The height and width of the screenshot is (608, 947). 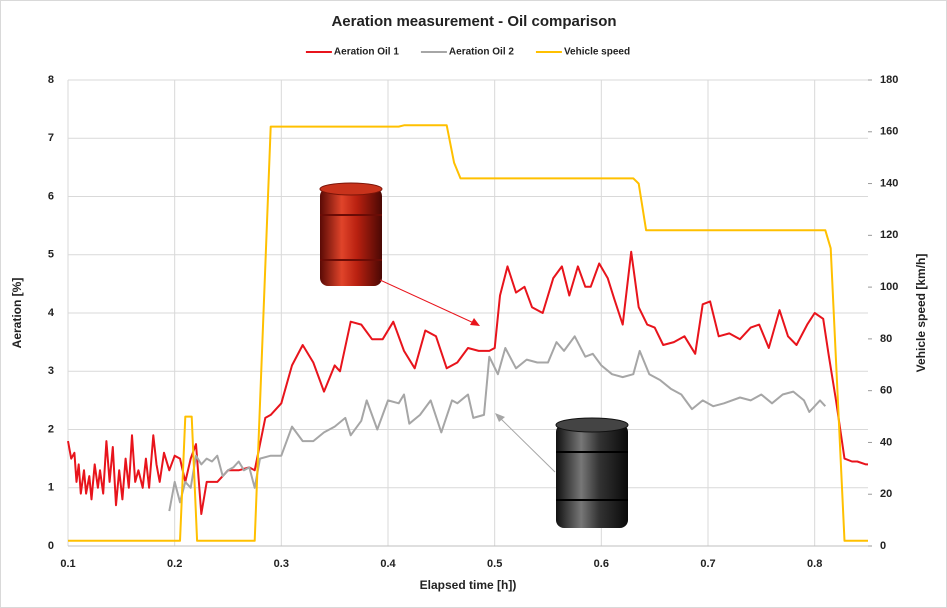 What do you see at coordinates (281, 564) in the screenshot?
I see `x-tick-label: 0.3` at bounding box center [281, 564].